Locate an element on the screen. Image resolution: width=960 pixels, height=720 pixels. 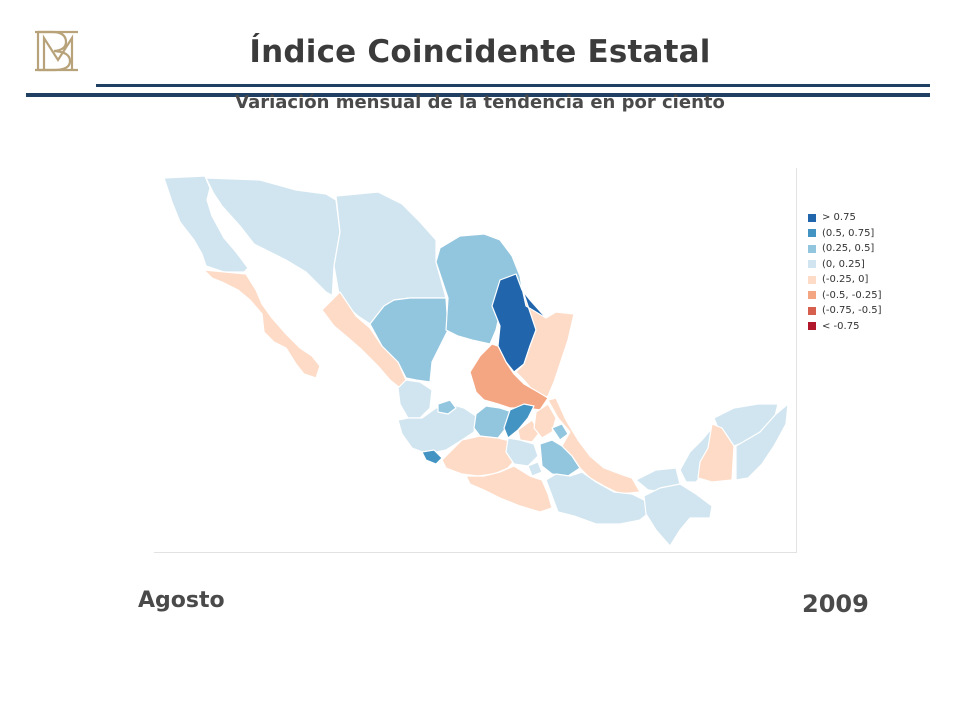
legend-item: > 0.75 is located at coordinates (845, 218).